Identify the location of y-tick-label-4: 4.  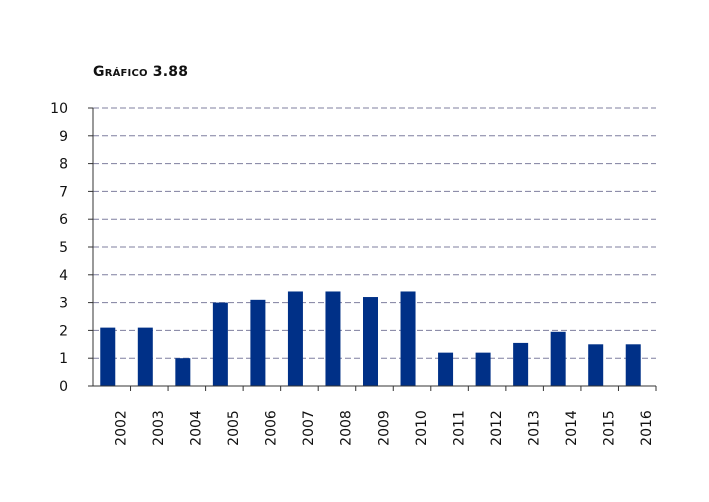
(63, 276).